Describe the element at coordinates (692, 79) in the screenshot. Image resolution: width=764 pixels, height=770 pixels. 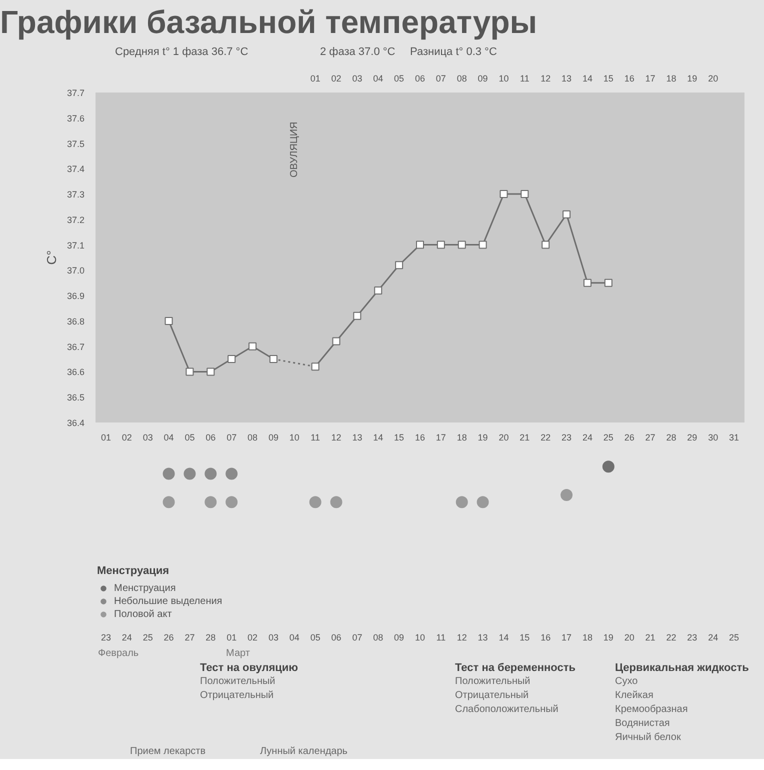
I see `x2-tick-label: 19` at that location.